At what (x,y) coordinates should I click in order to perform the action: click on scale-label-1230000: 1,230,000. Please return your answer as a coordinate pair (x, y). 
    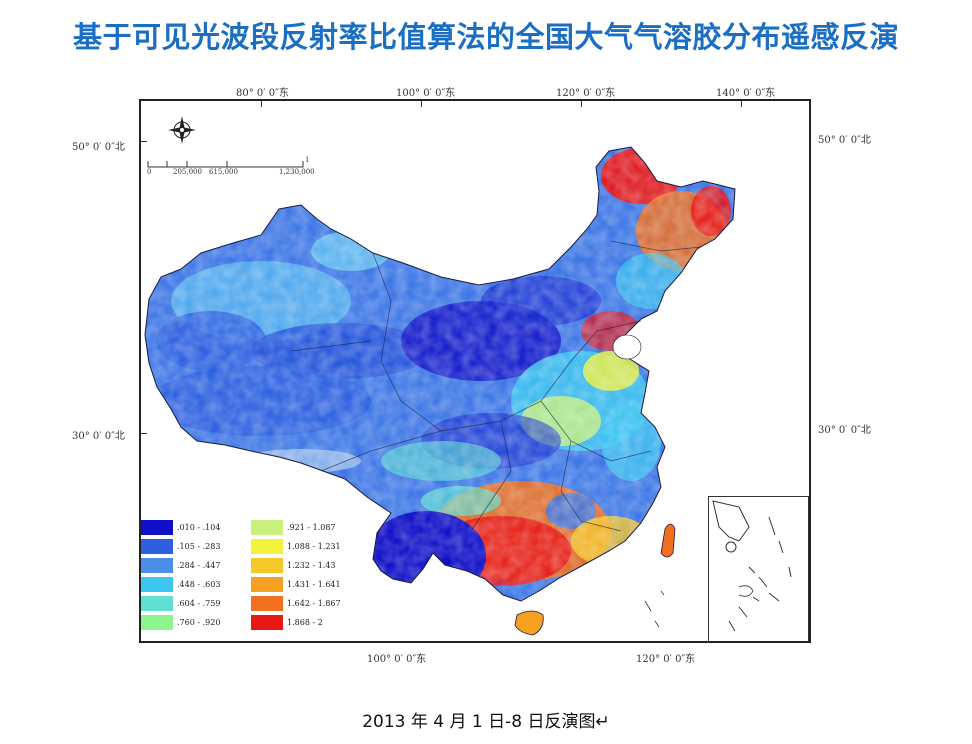
    Looking at the image, I should click on (297, 172).